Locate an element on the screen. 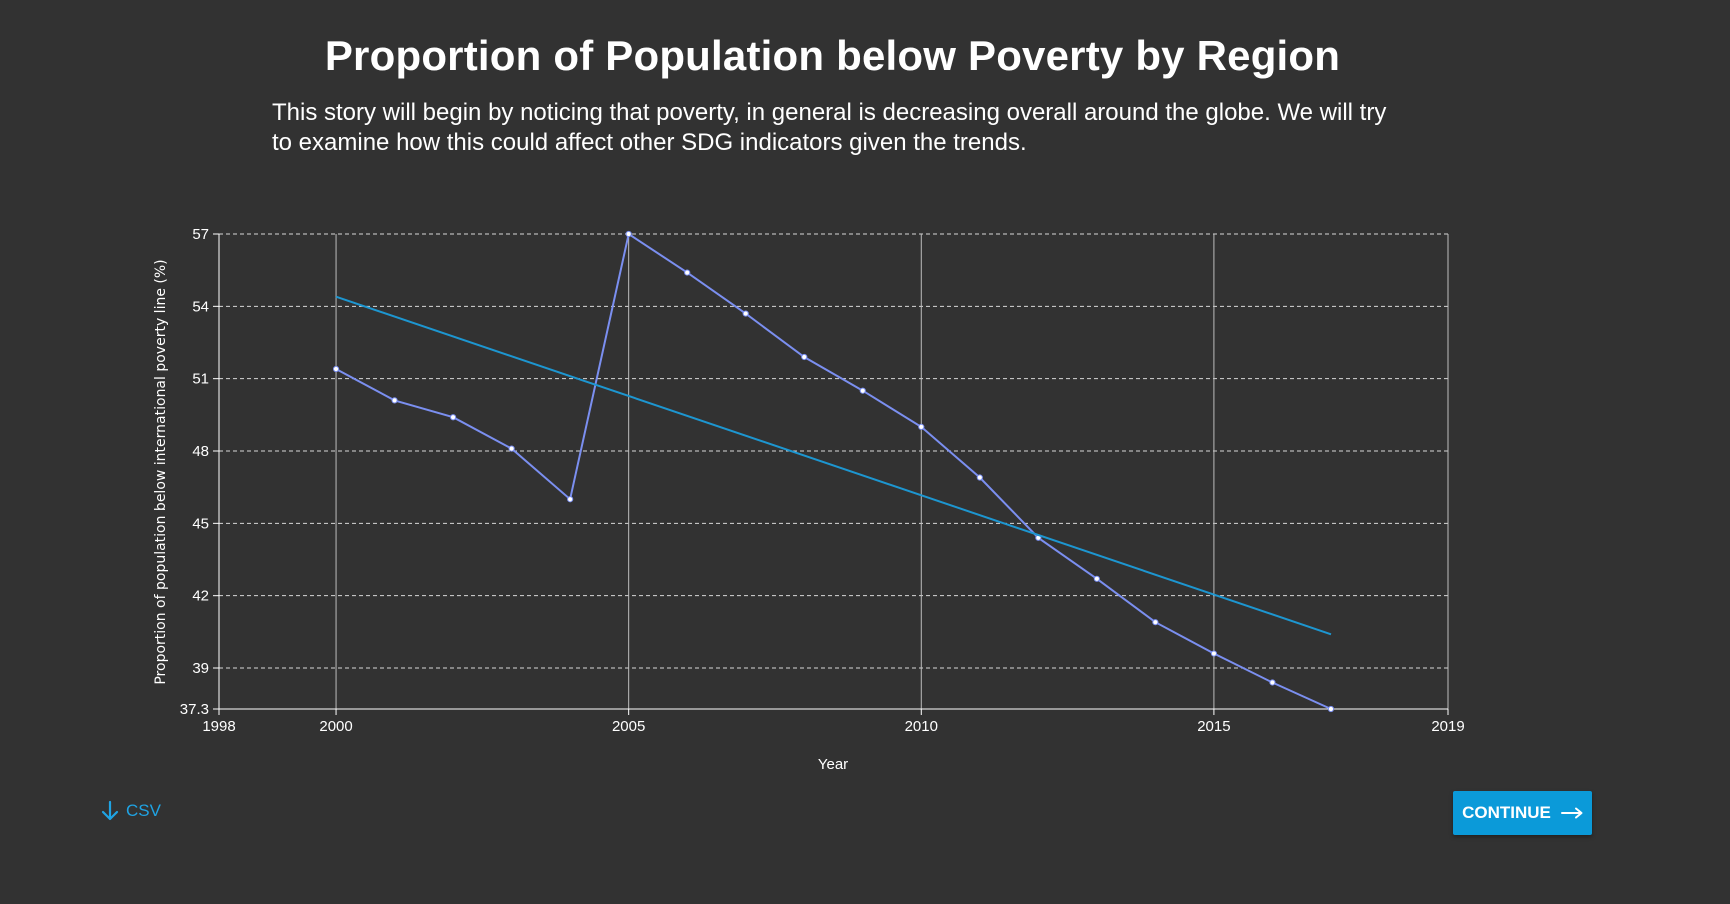  x-tick-label-0: 1998 is located at coordinates (218, 726).